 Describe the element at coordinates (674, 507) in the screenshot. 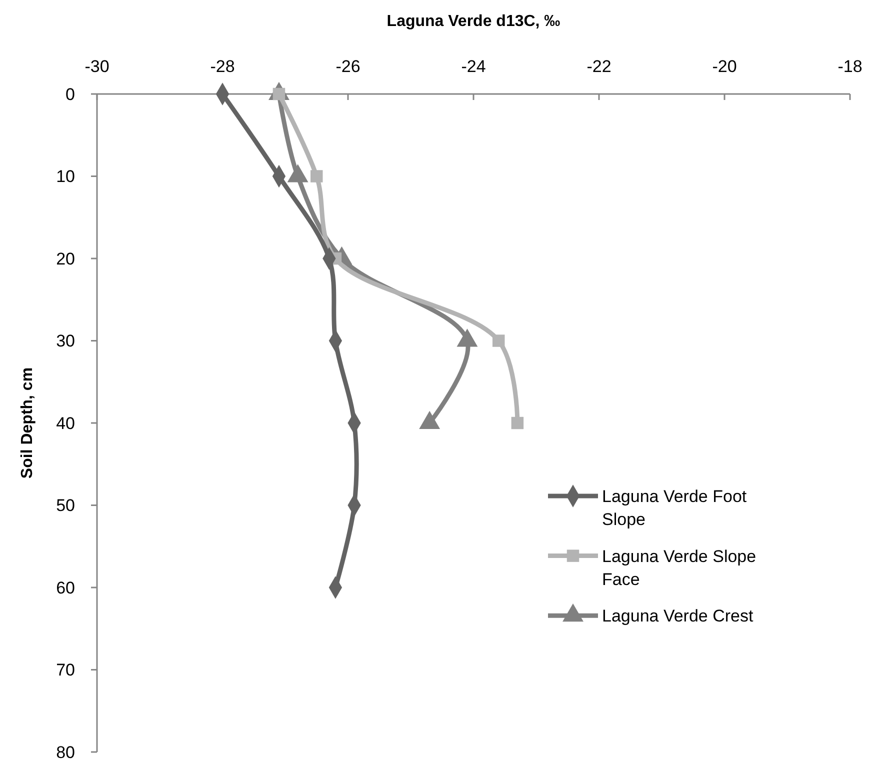

I see `legend-label: Laguna Verde Foot Slope` at that location.